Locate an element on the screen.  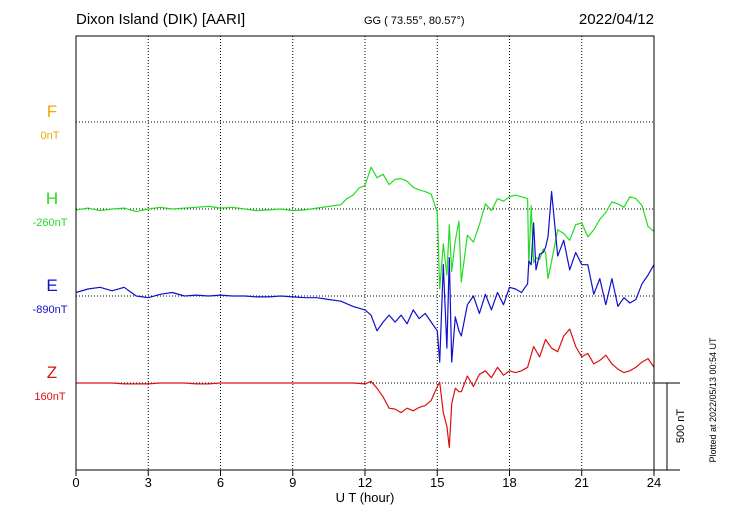
x-tick-label: 21 is located at coordinates (582, 482).